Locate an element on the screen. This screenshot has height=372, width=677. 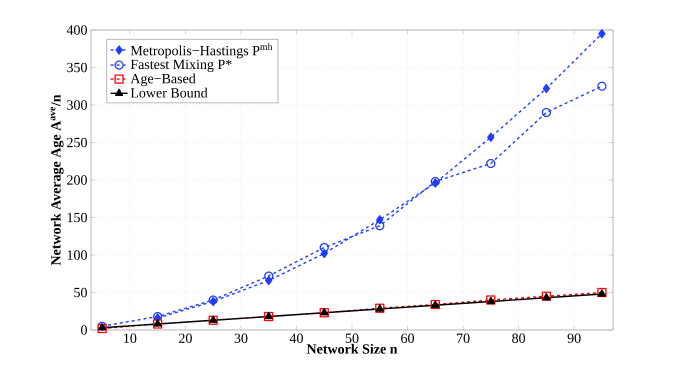
x-tick-label: 90 is located at coordinates (574, 338).